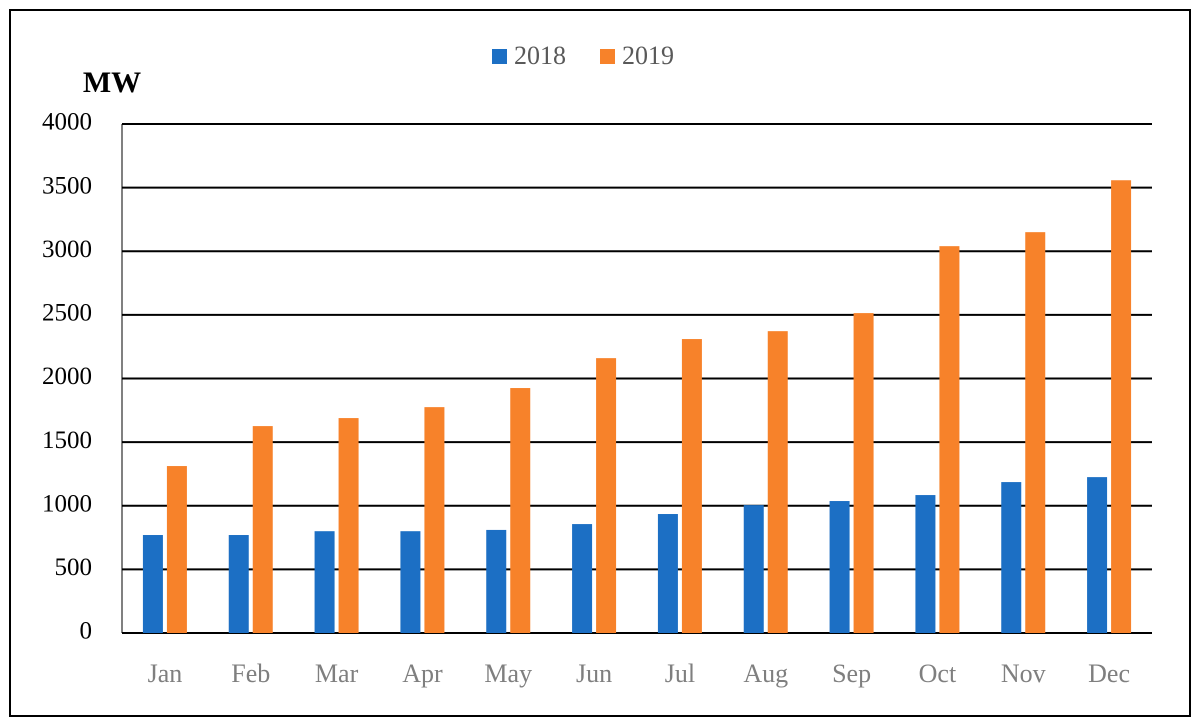  What do you see at coordinates (648, 55) in the screenshot?
I see `legend-label: 2019` at bounding box center [648, 55].